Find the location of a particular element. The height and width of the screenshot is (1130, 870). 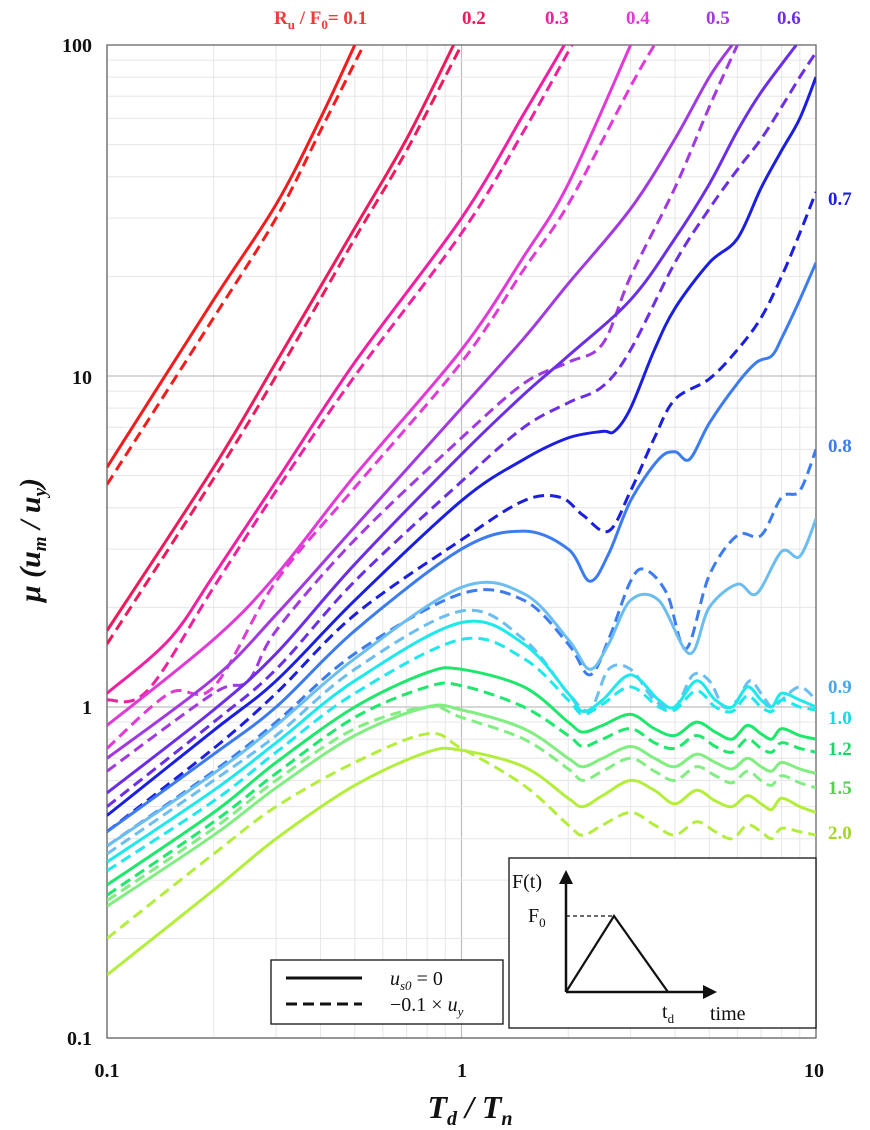

ratio-label-0.4: 0.4 is located at coordinates (638, 18).